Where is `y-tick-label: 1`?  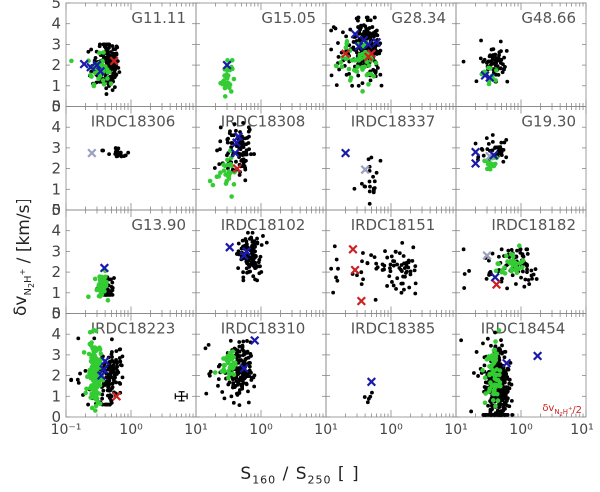
y-tick-label: 1 is located at coordinates (56, 189).